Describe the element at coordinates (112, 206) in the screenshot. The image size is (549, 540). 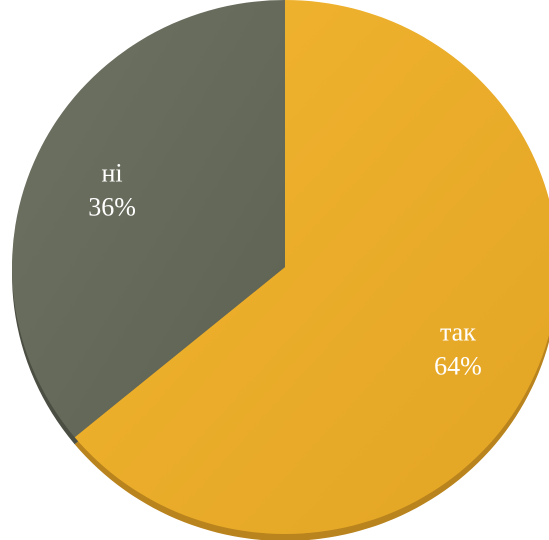
I see `slice-value-label-1: 36%` at that location.